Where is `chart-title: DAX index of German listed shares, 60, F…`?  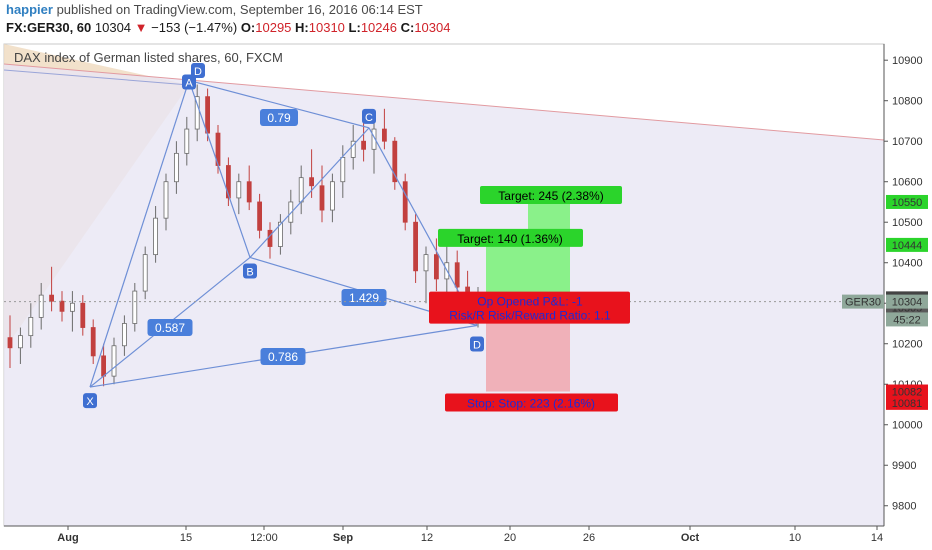
chart-title: DAX index of German listed shares, 60, F… is located at coordinates (148, 57).